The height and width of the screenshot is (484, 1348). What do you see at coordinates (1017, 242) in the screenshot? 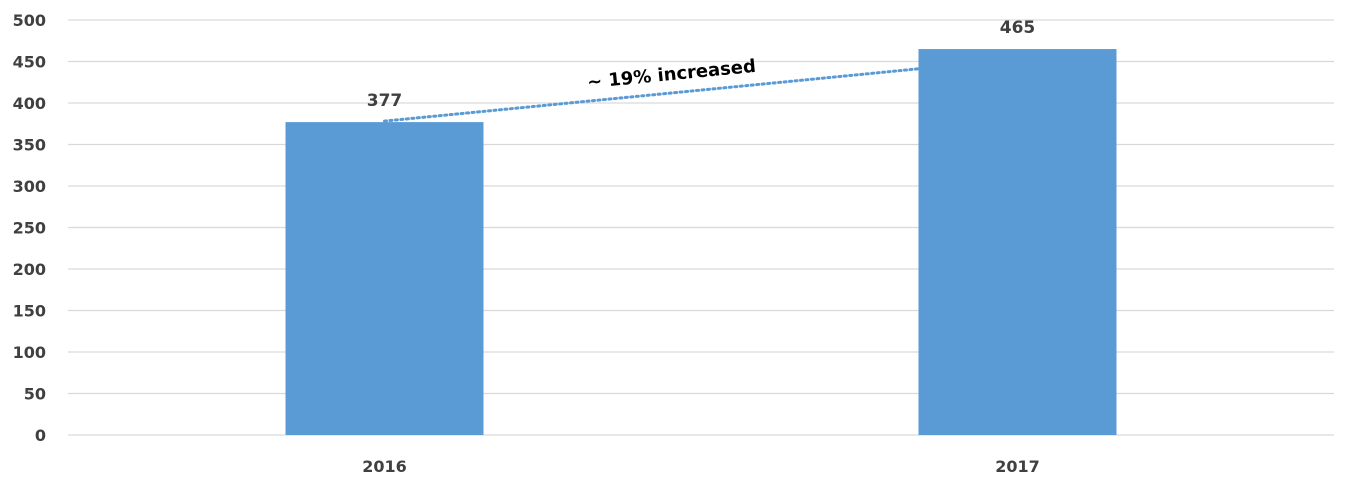
I see `bar-2017` at bounding box center [1017, 242].